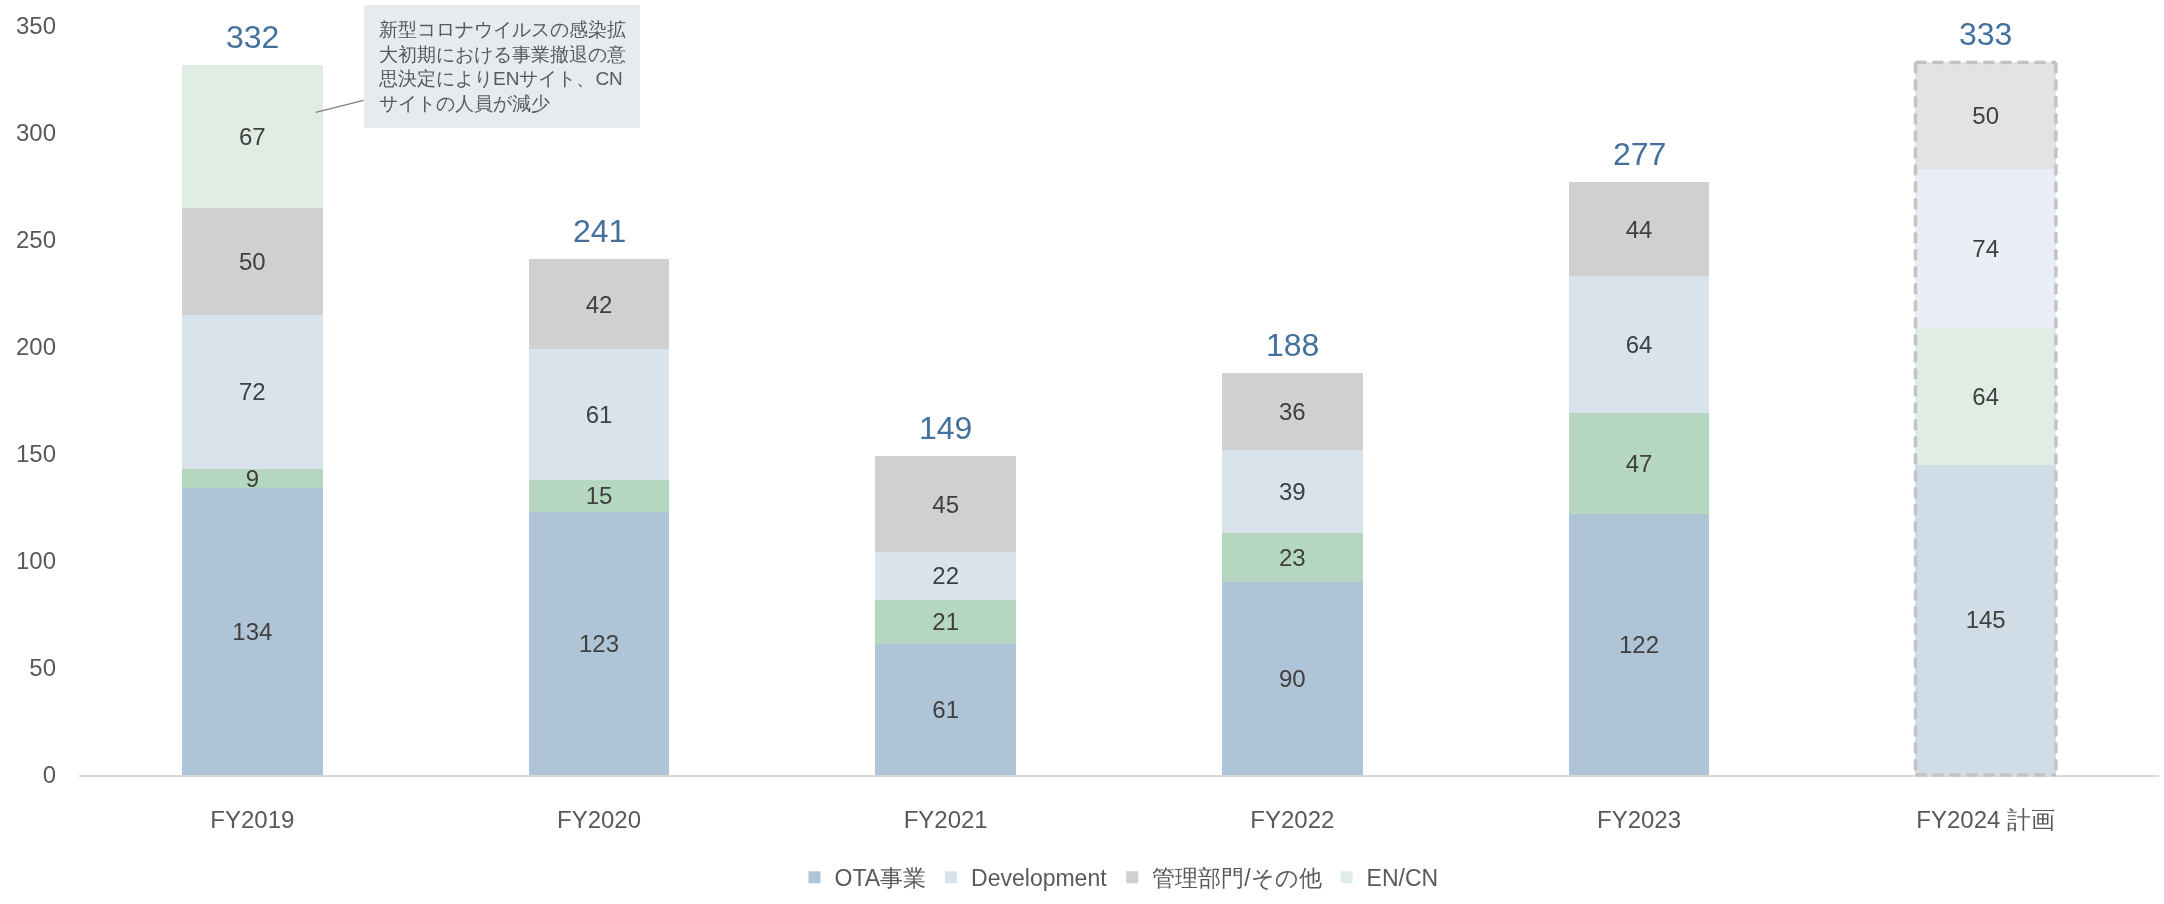 Image resolution: width=2164 pixels, height=904 pixels. Describe the element at coordinates (35, 133) in the screenshot. I see `y-tick-label: 300` at that location.